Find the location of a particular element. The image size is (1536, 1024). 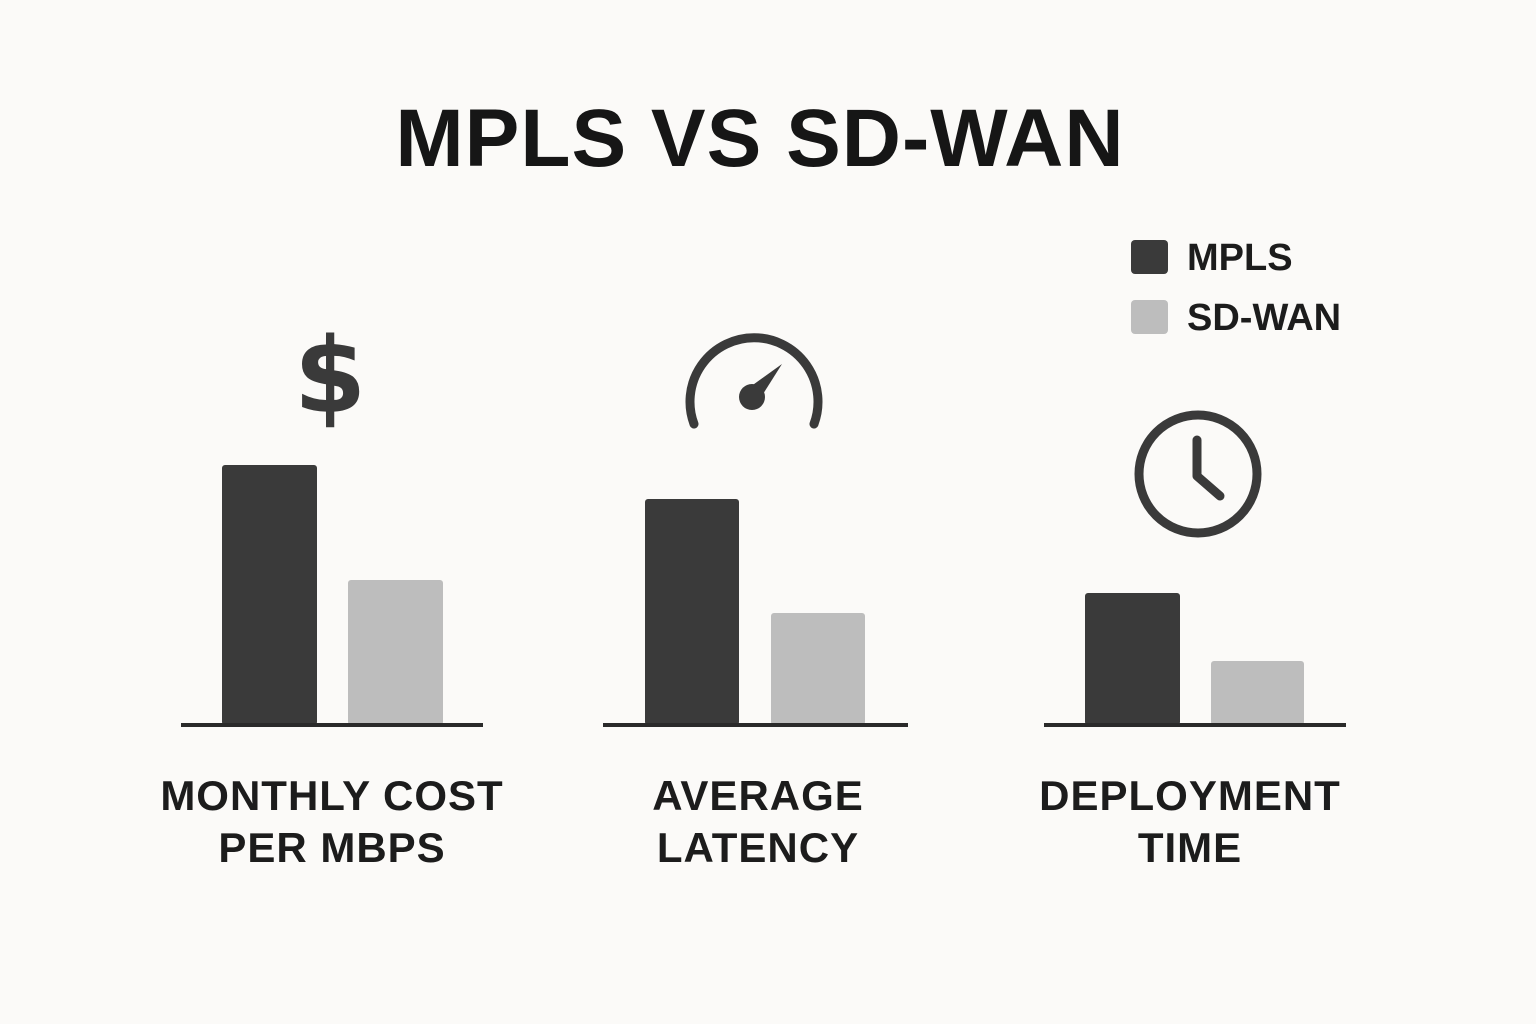

category-label-line1: AVERAGE is located at coordinates (758, 795).